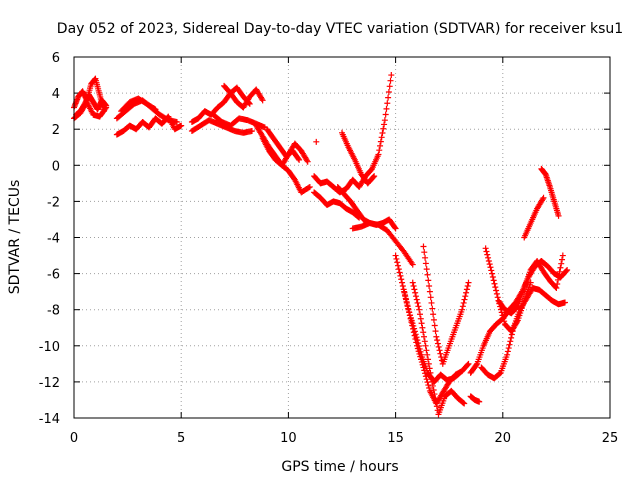  Describe the element at coordinates (15, 237) in the screenshot. I see `y-axis-title: SDTVAR / TECUs` at that location.